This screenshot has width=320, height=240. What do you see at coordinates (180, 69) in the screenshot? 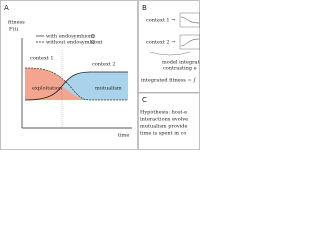
I see `caption: contrasting e` at bounding box center [180, 69].